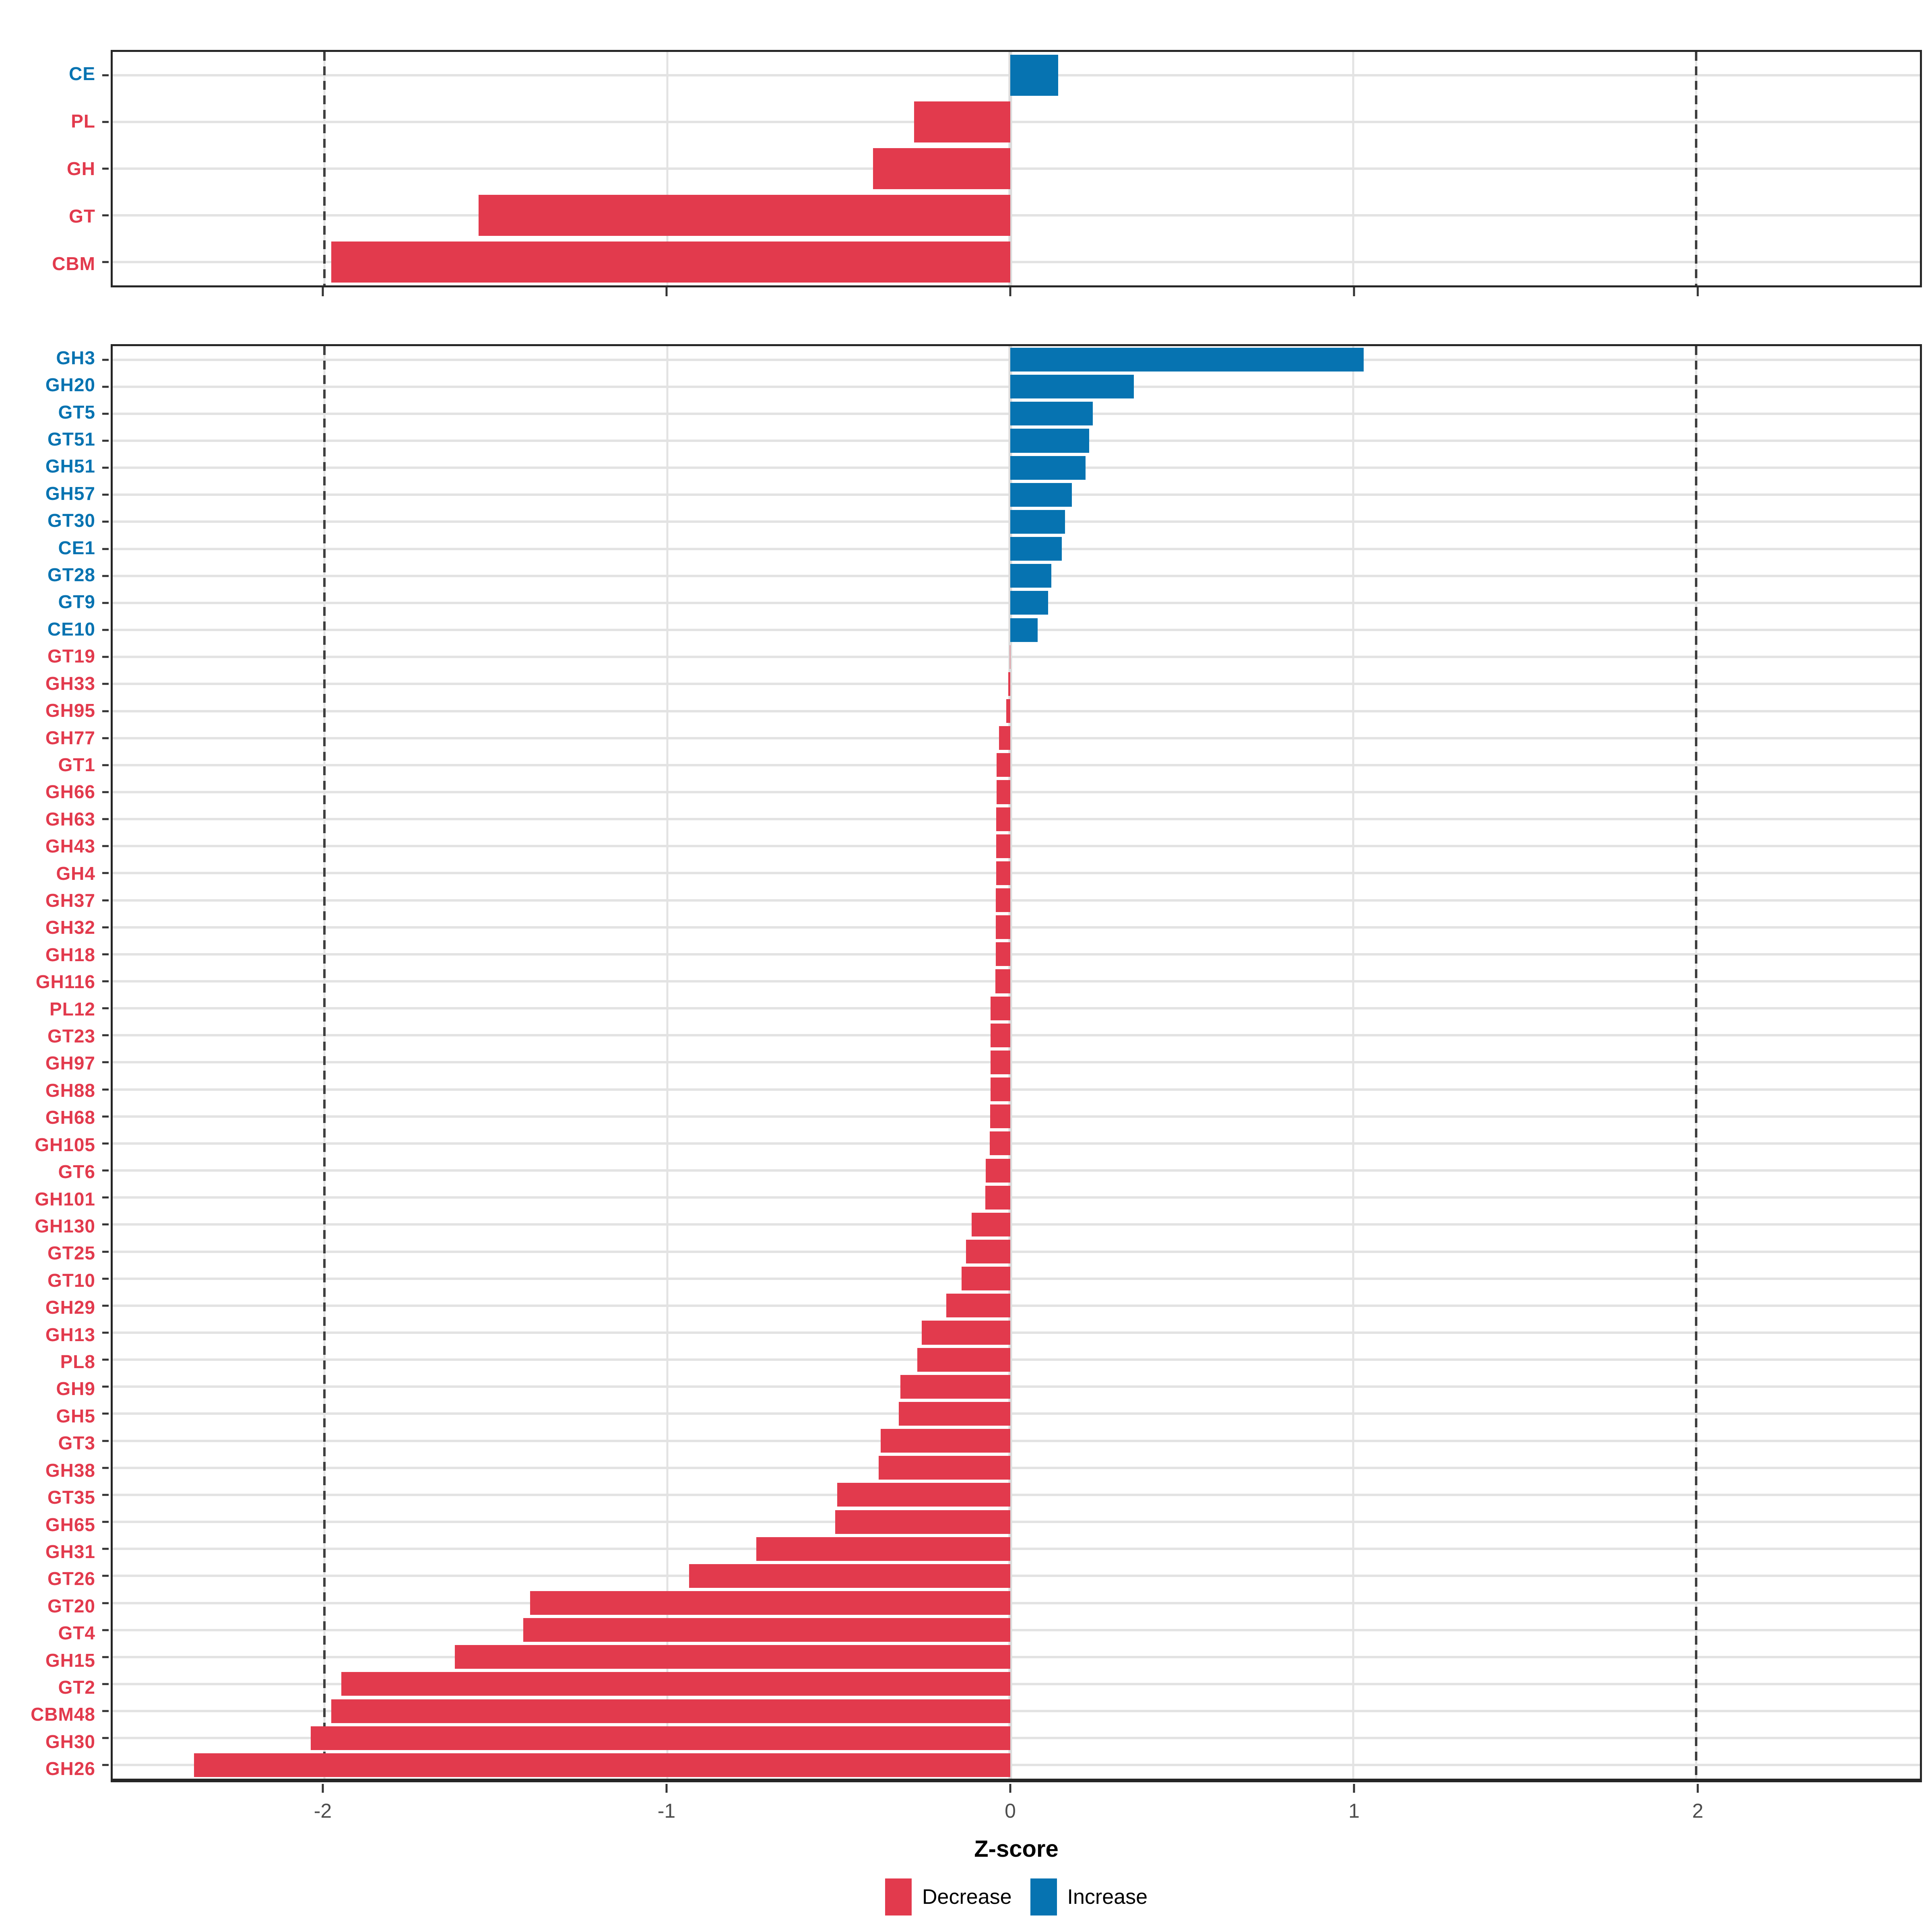 This screenshot has width=1932, height=1932. What do you see at coordinates (1016, 215) in the screenshot?
I see `gridline-y-GT` at bounding box center [1016, 215].